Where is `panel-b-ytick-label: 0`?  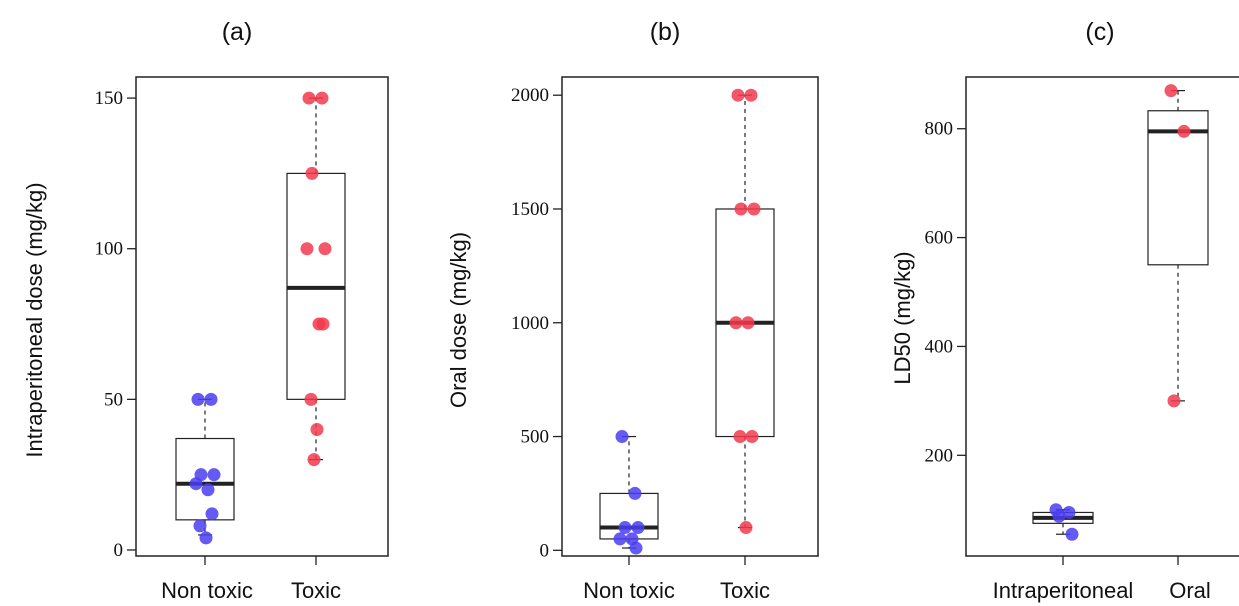 panel-b-ytick-label: 0 is located at coordinates (545, 550).